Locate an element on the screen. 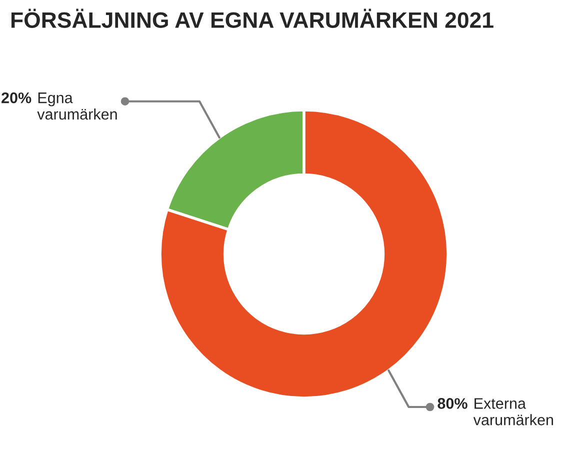 The image size is (561, 467). data-label: 20% is located at coordinates (17, 98).